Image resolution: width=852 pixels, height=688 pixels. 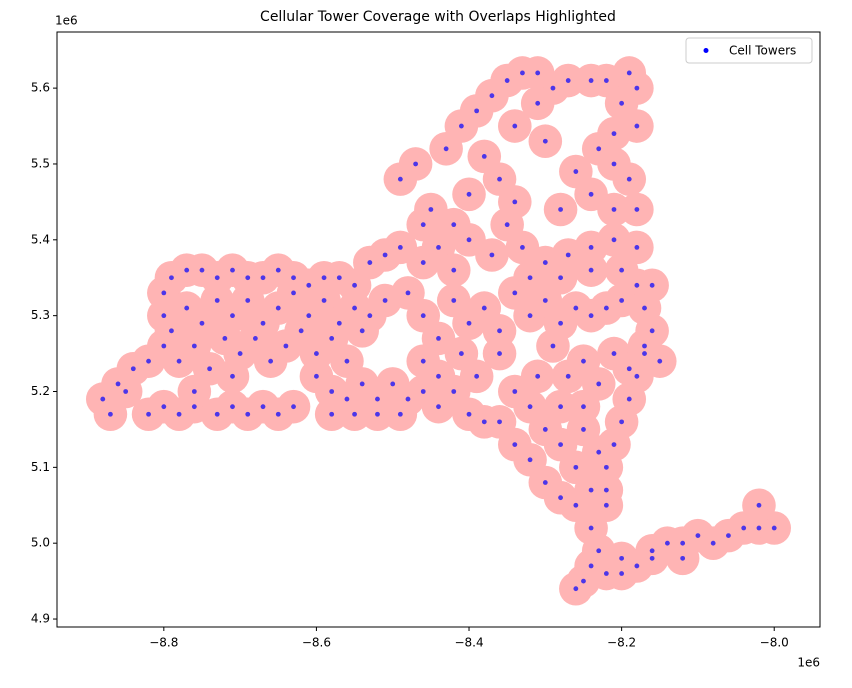 What do you see at coordinates (66, 21) in the screenshot?
I see `y-offset-label: 1e6` at bounding box center [66, 21].